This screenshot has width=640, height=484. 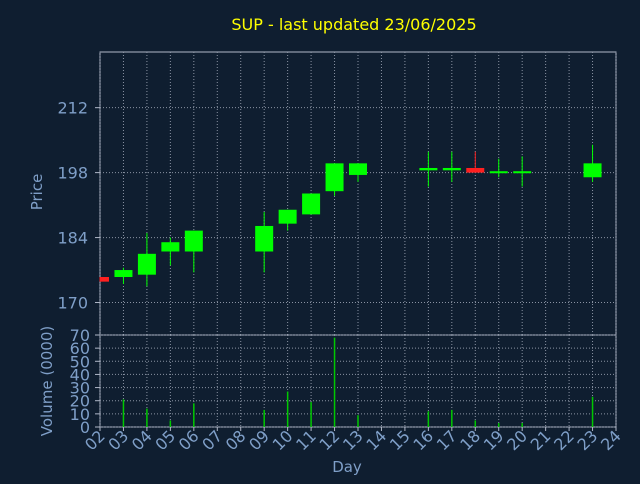 I want to click on volume-tick-label: 70, so click(x=80, y=335).